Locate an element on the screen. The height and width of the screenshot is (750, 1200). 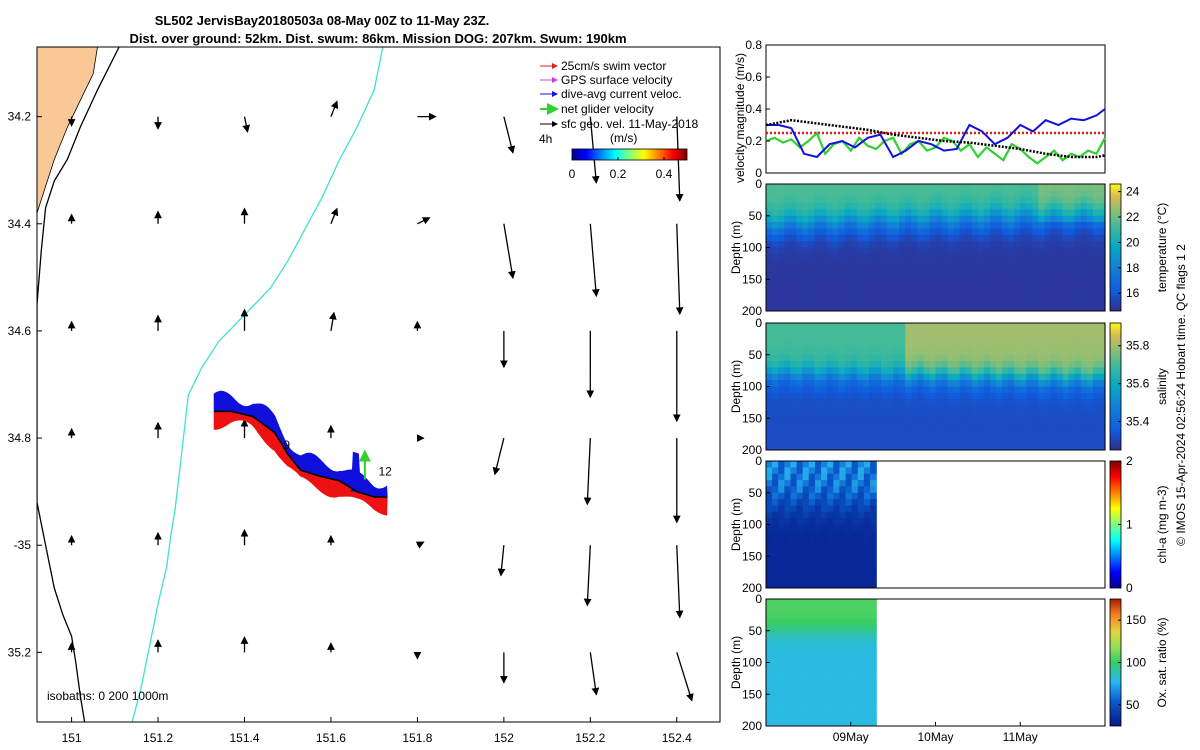
velocity-panel: 00.20.40.60.8 velocity magnitude (m/s) is located at coordinates (919, 110).